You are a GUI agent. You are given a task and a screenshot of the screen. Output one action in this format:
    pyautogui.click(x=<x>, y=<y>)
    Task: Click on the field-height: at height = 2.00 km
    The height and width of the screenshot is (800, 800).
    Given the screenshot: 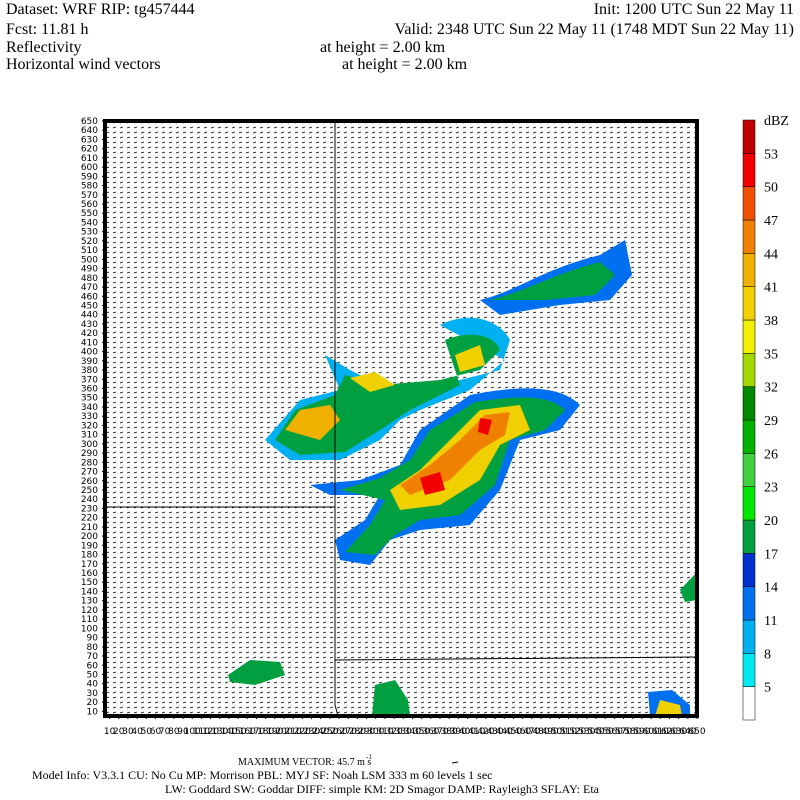 What is the action you would take?
    pyautogui.click(x=383, y=47)
    